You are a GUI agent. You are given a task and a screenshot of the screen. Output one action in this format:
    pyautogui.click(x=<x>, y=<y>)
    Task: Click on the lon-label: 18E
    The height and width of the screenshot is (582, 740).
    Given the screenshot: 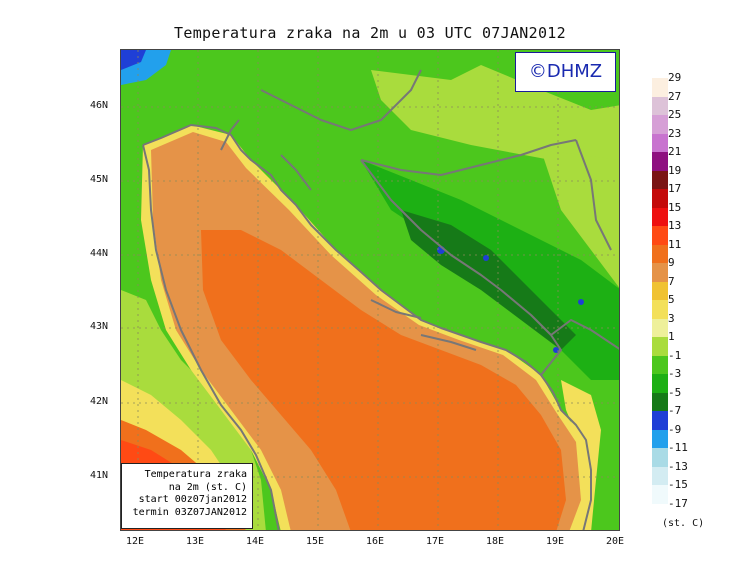 What is the action you would take?
    pyautogui.click(x=495, y=541)
    